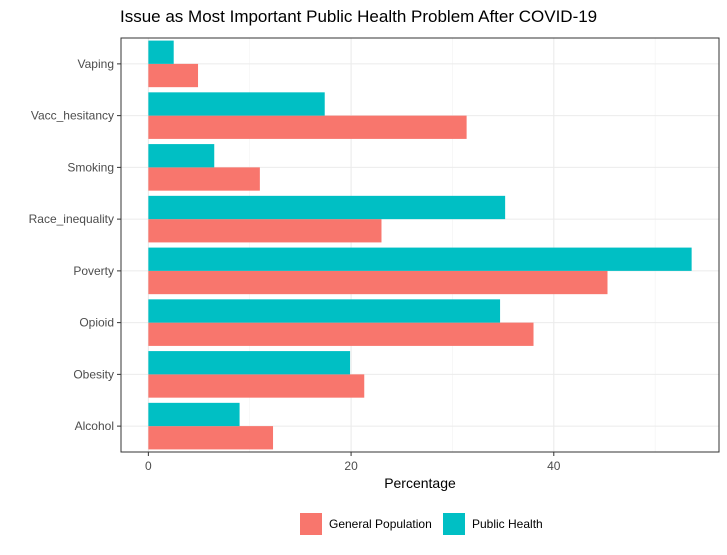 Image resolution: width=727 pixels, height=555 pixels. Describe the element at coordinates (307, 127) in the screenshot. I see `bar-general-population-vacc-hesitancy` at that location.